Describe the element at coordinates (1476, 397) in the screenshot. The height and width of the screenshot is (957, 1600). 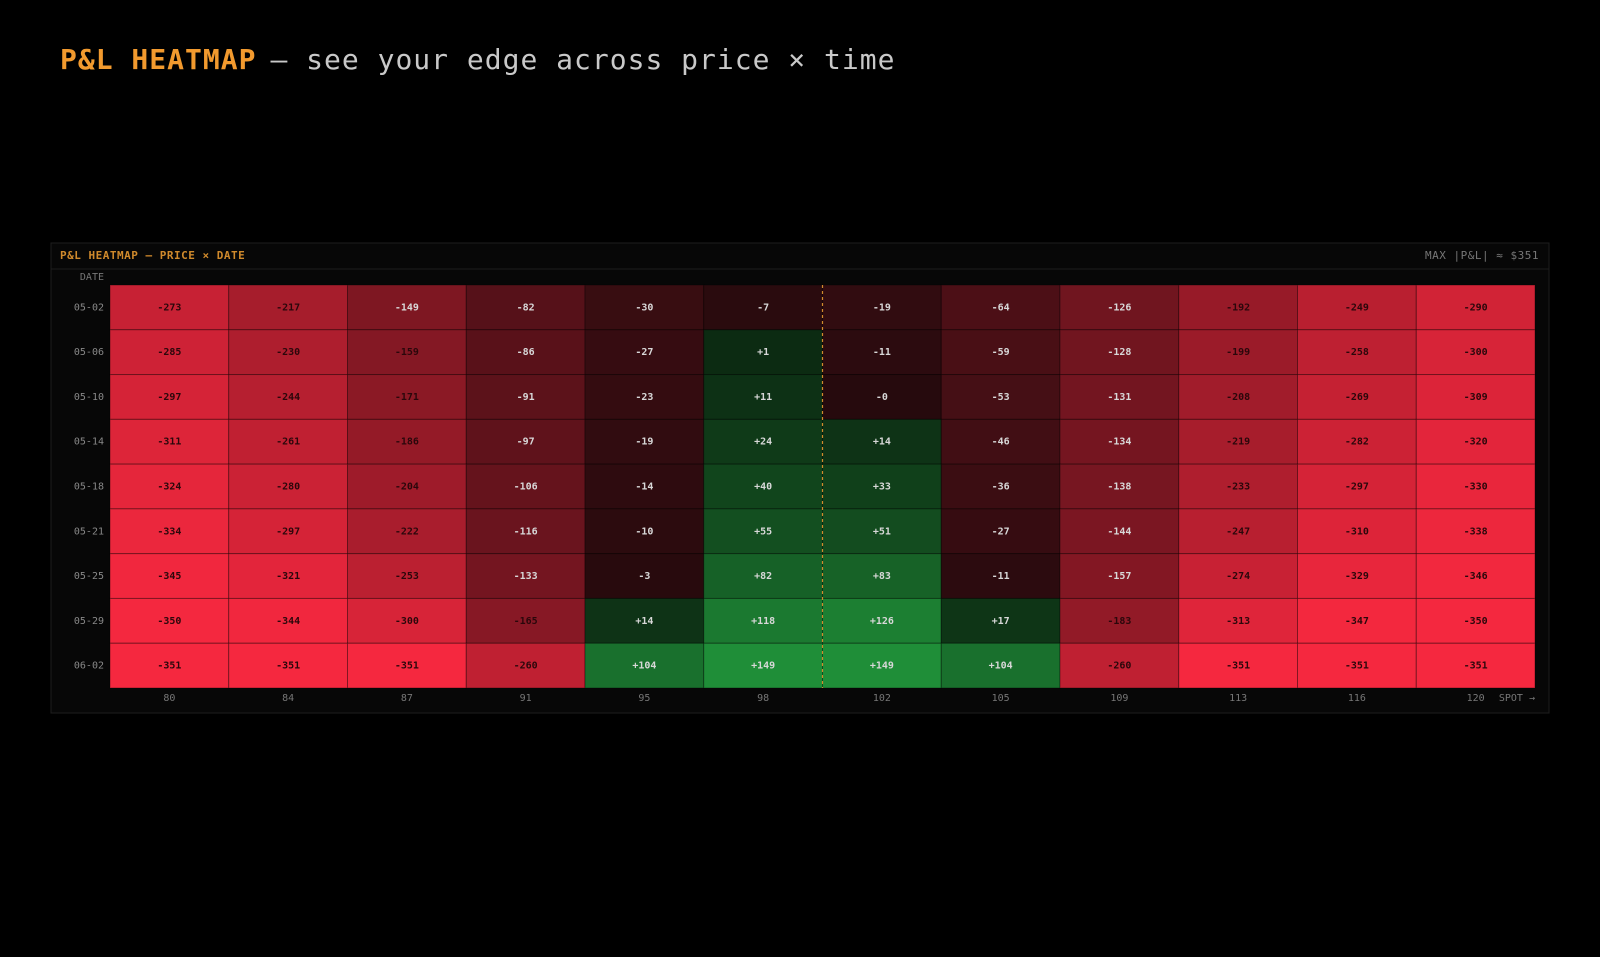
I see `cell-label: -309` at that location.